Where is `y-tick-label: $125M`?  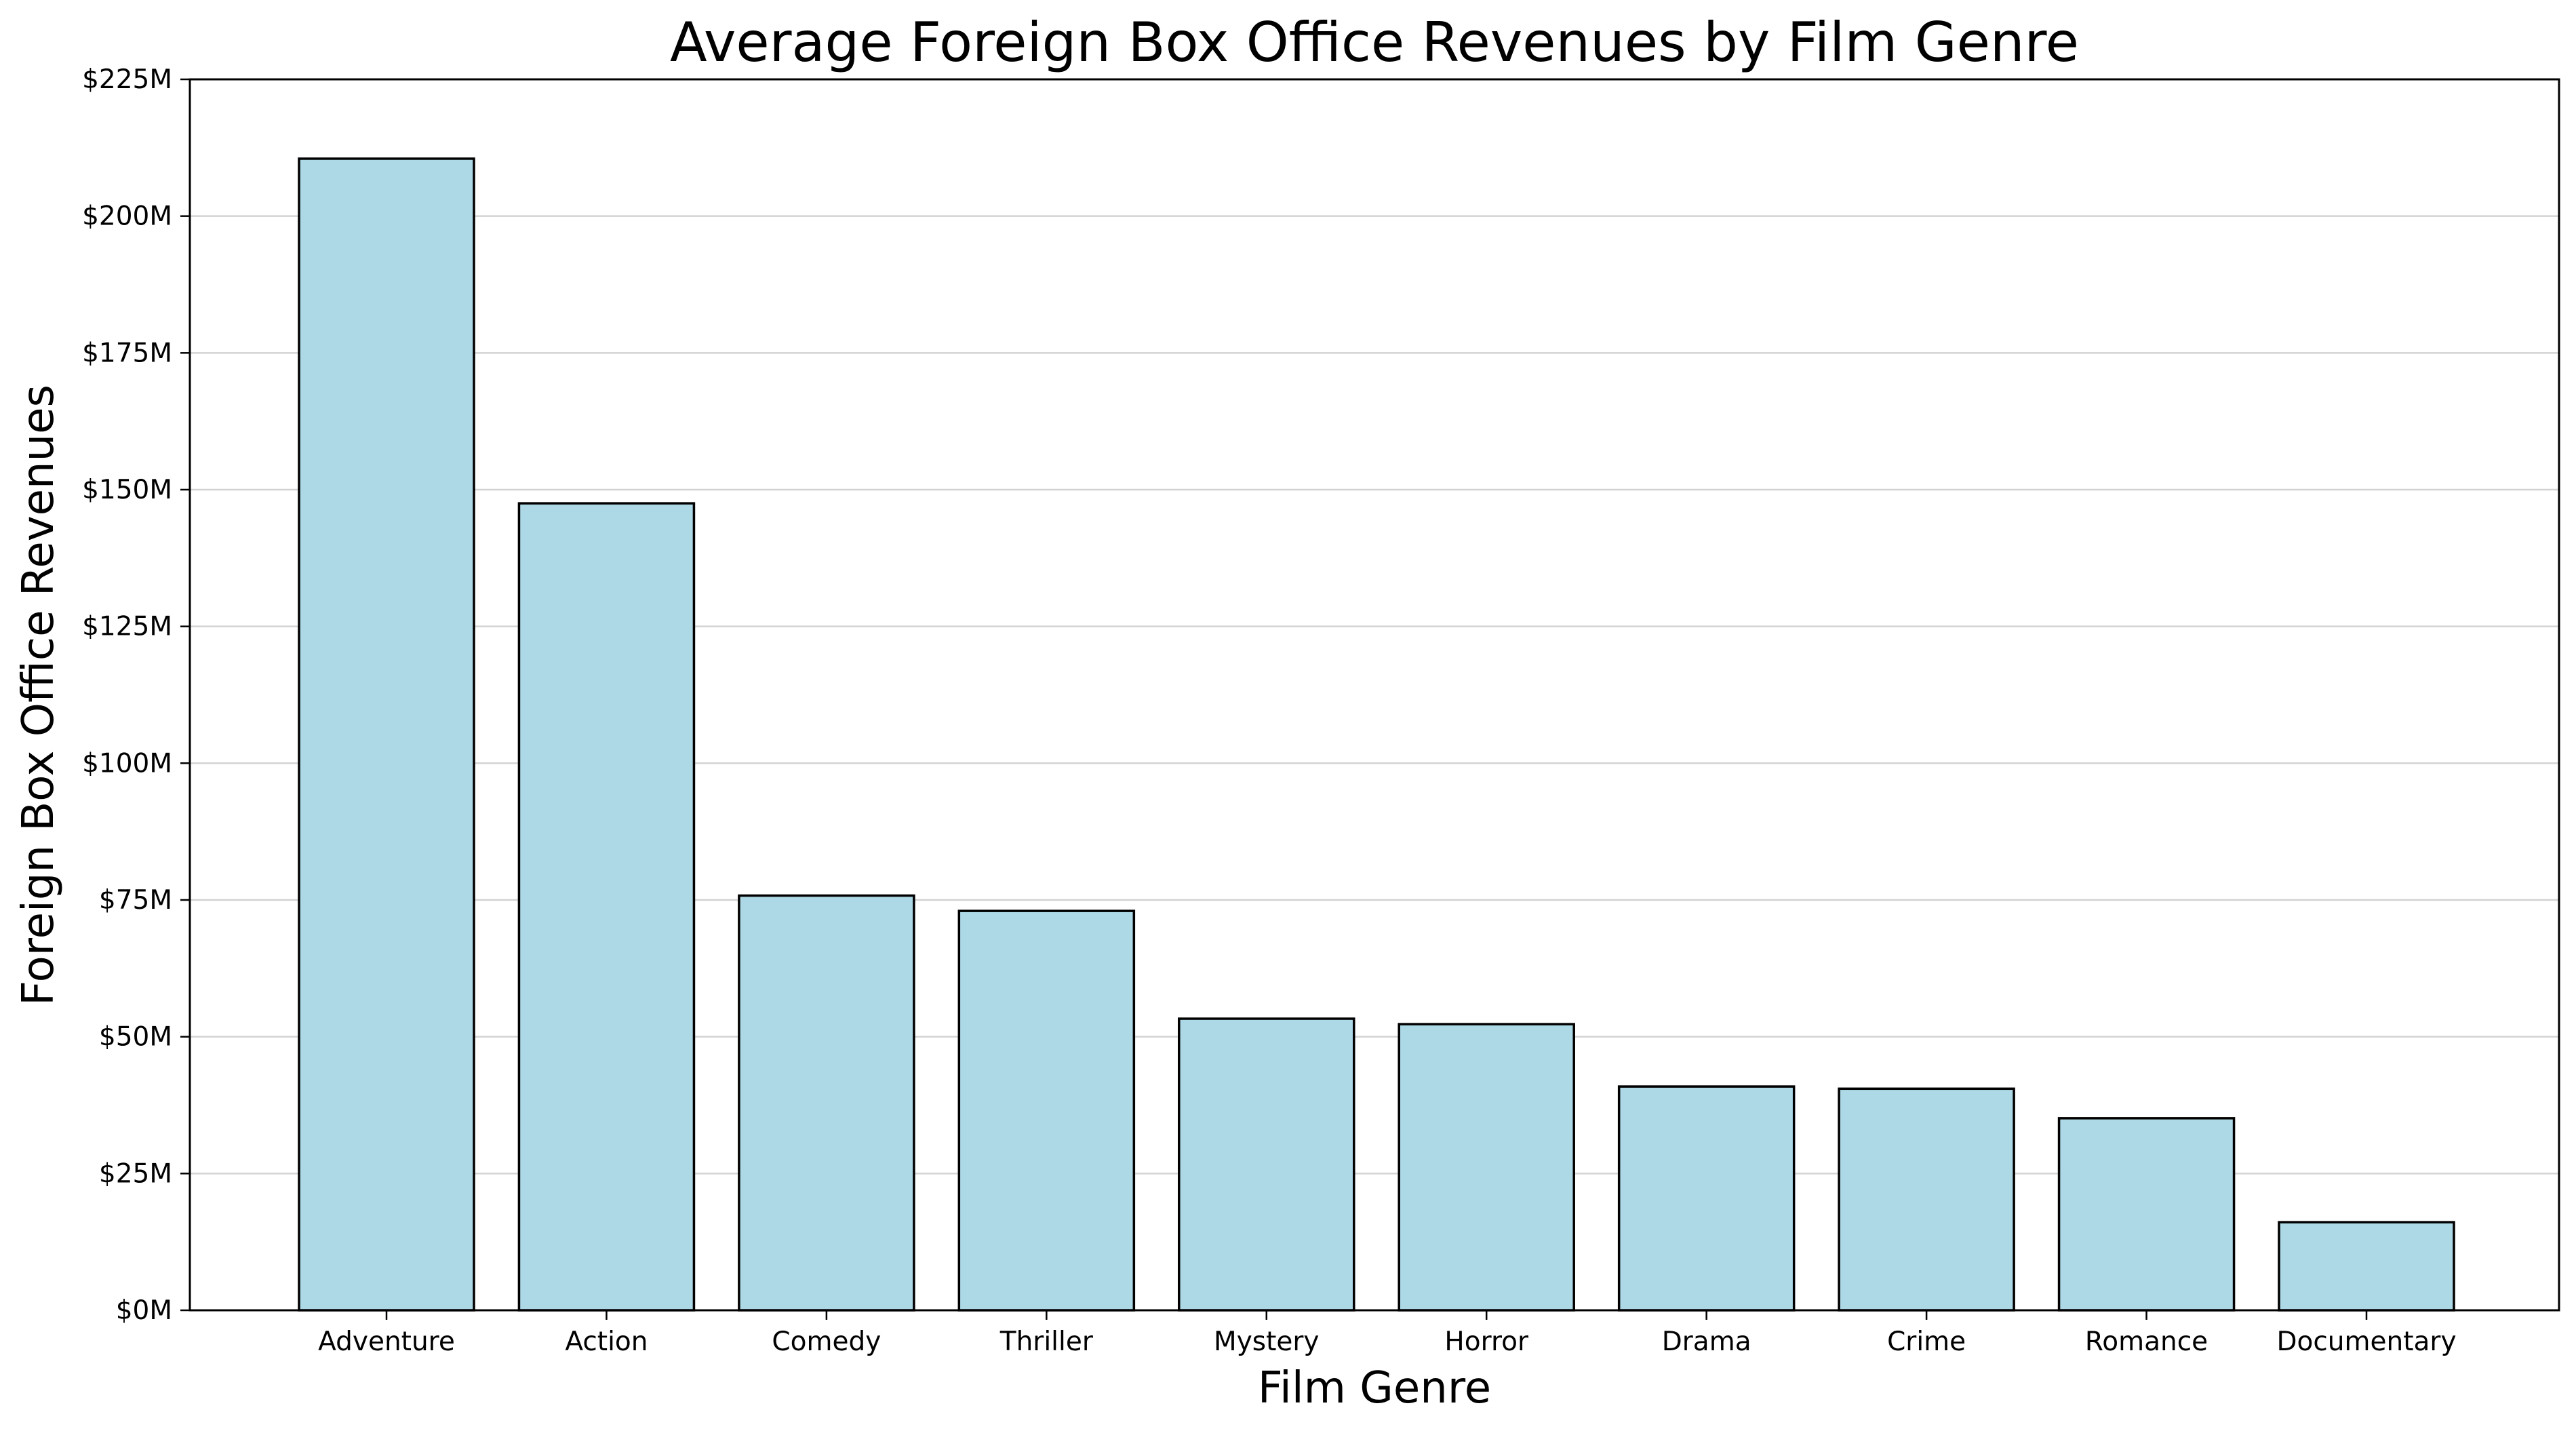
y-tick-label: $125M is located at coordinates (127, 627).